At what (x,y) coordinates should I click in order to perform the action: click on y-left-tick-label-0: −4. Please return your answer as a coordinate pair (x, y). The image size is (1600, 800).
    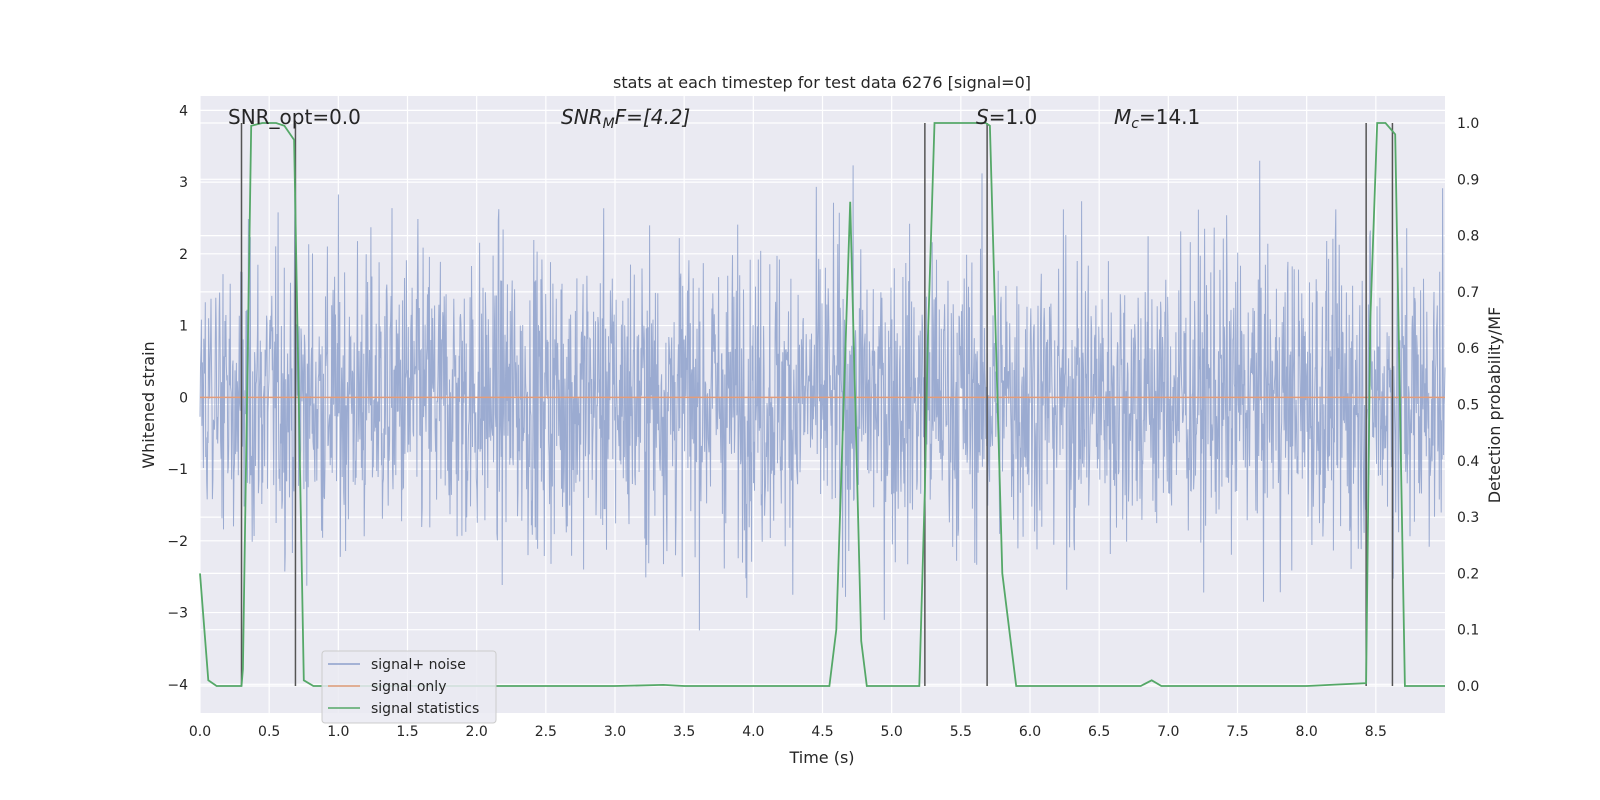
    Looking at the image, I should click on (177, 685).